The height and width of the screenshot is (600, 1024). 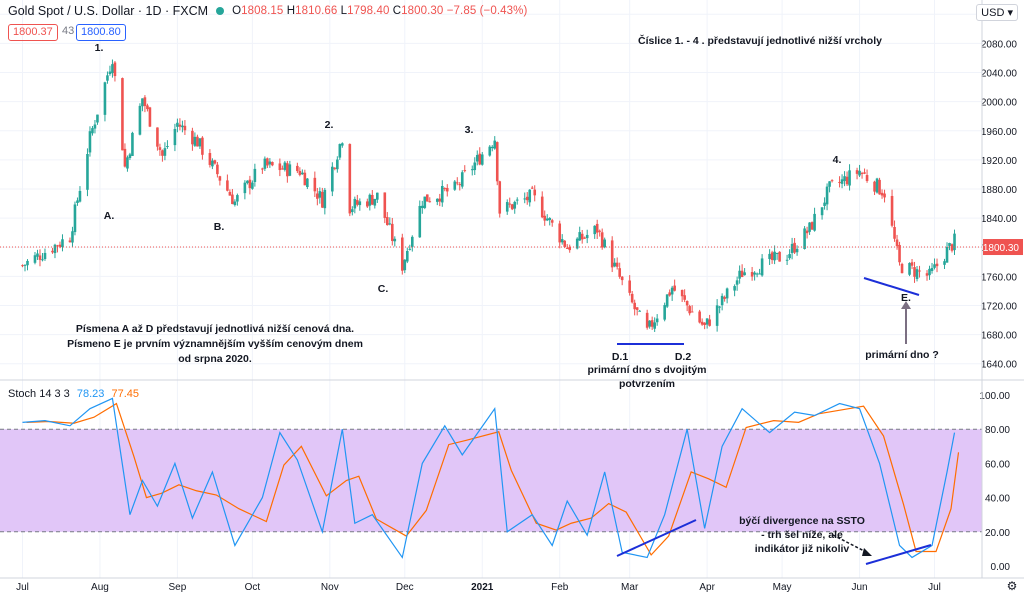 I want to click on chevron-down-icon: ▾, so click(x=1010, y=13).